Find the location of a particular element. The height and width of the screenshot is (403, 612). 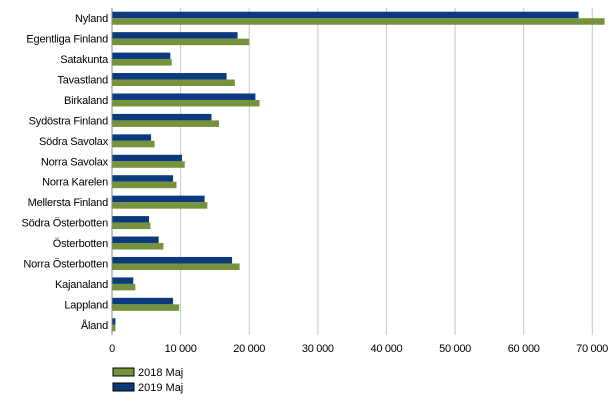

category-label: Södra Savolax is located at coordinates (74, 142).